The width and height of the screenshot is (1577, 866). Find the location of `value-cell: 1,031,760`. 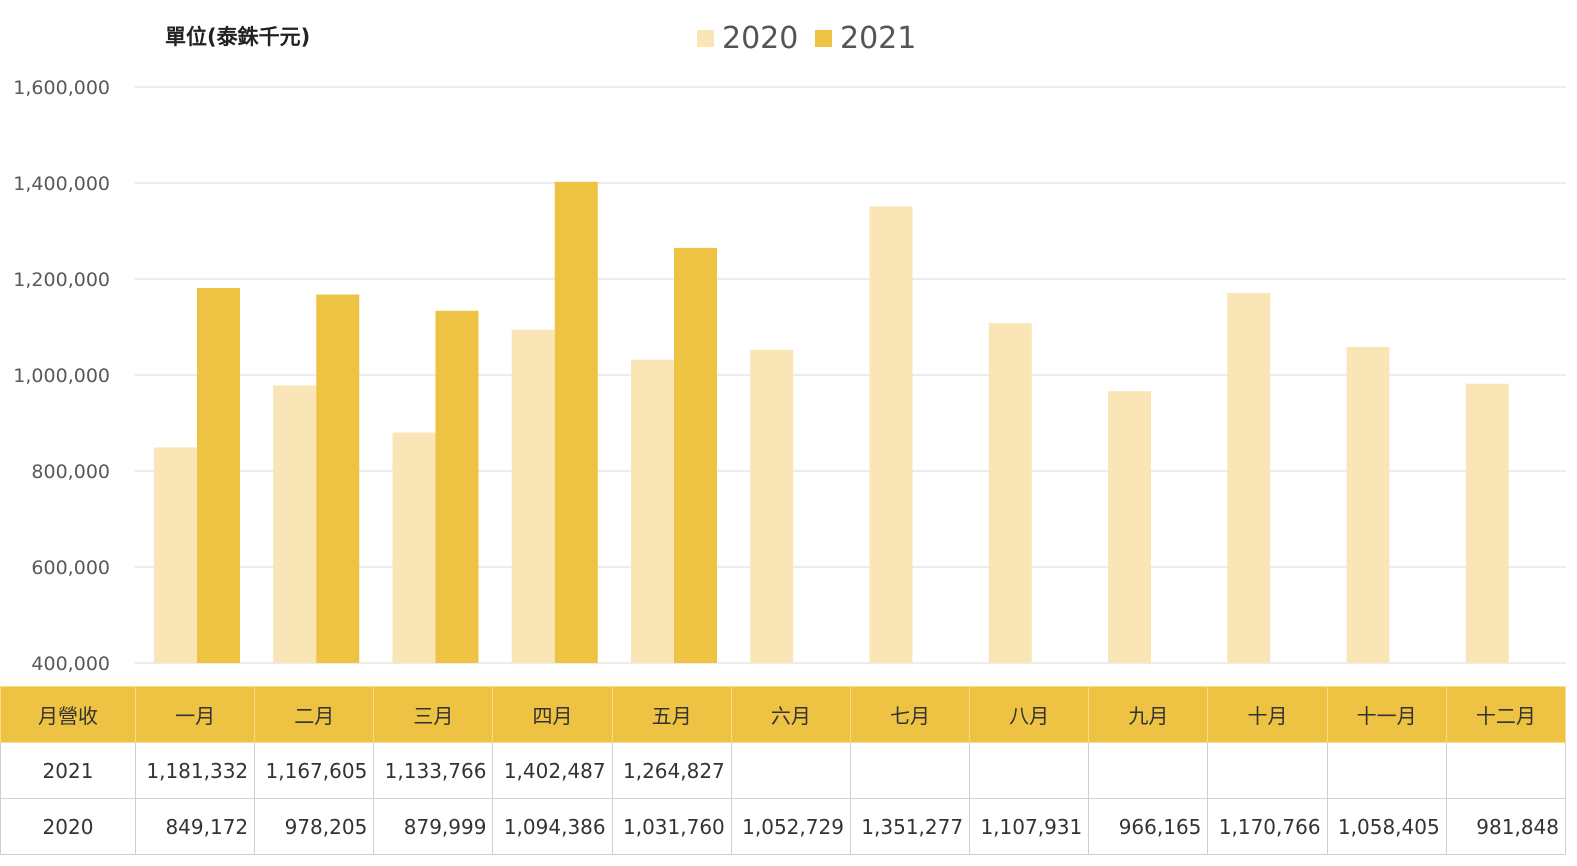

value-cell: 1,031,760 is located at coordinates (671, 826).